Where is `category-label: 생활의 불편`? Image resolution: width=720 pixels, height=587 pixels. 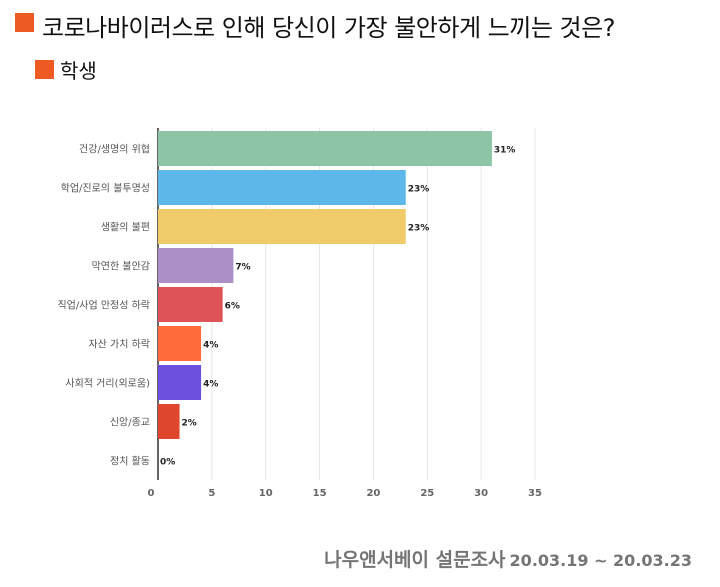
category-label: 생활의 불편 is located at coordinates (125, 227).